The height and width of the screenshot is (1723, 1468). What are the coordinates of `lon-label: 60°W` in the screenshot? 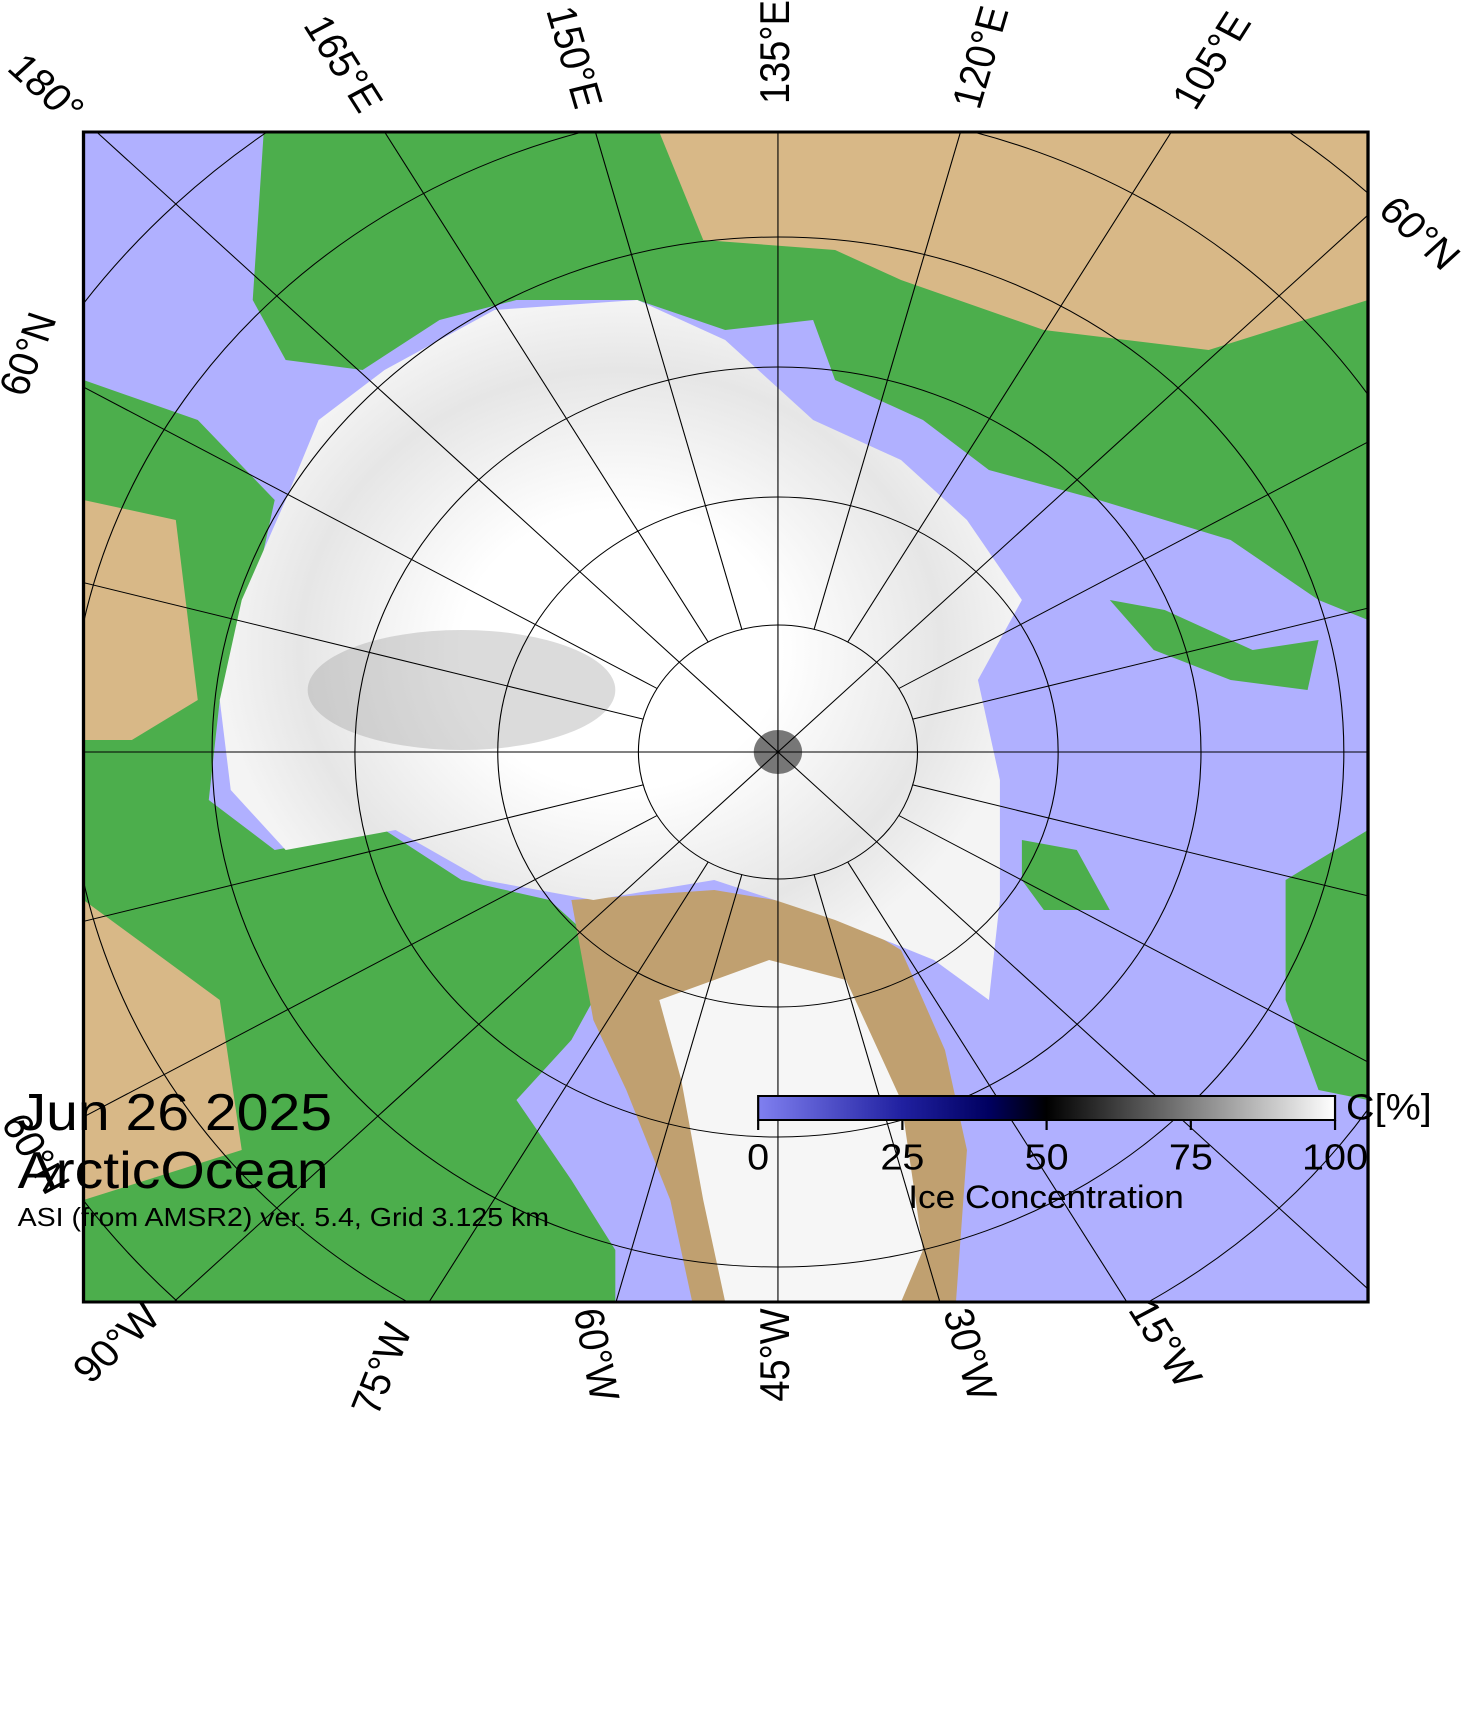 It's located at (595, 1354).